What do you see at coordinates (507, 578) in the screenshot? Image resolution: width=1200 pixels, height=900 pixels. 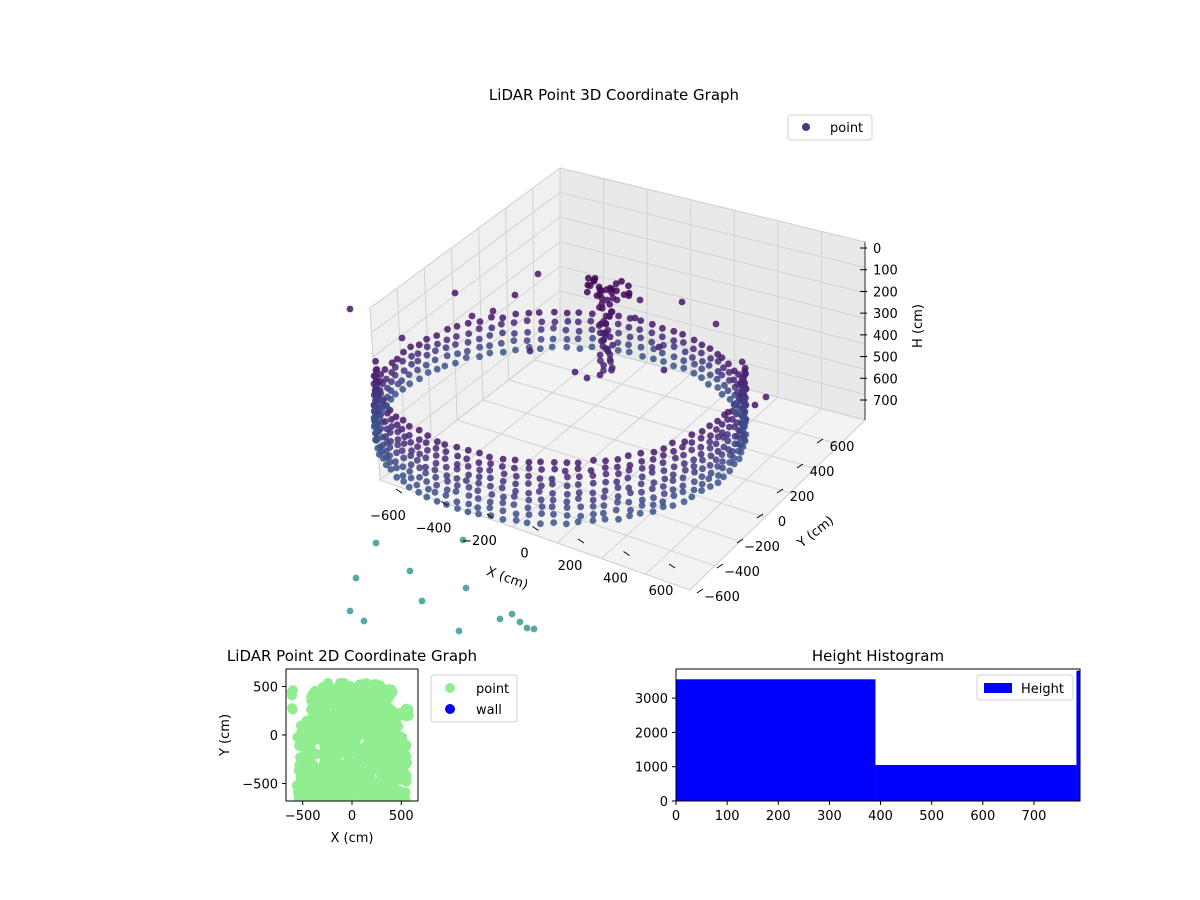 I see `x-axis-label-3d: X (cm)` at bounding box center [507, 578].